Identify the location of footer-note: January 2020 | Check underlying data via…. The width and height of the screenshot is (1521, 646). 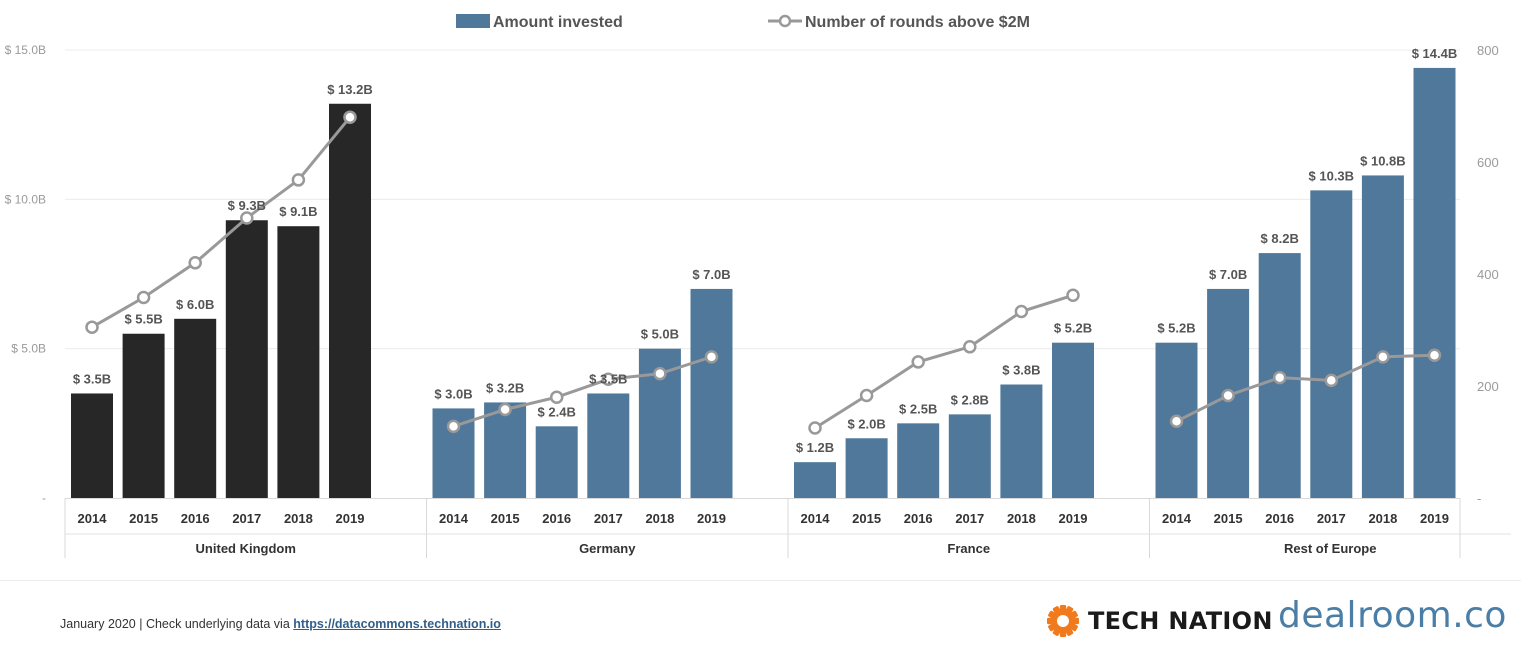
(280, 624).